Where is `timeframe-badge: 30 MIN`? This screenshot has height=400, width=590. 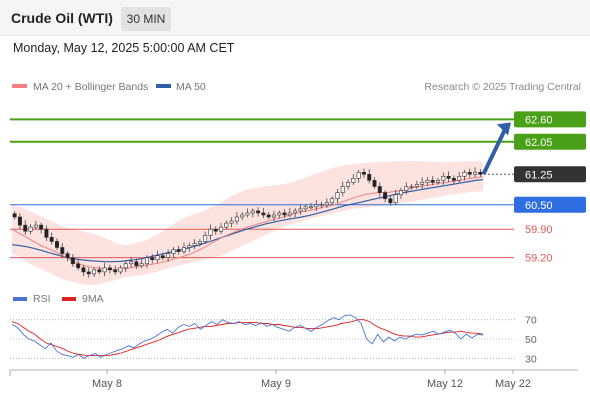 timeframe-badge: 30 MIN is located at coordinates (146, 19).